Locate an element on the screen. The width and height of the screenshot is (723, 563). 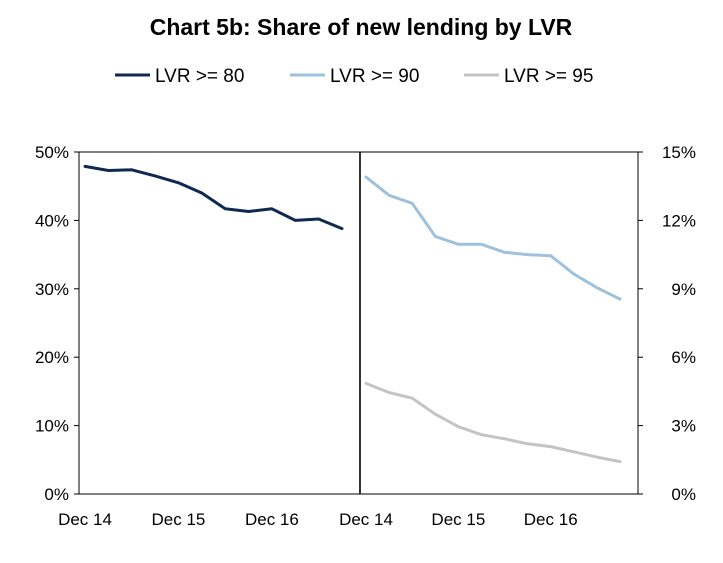
left-x-tick-label: Dec 16 is located at coordinates (272, 519).